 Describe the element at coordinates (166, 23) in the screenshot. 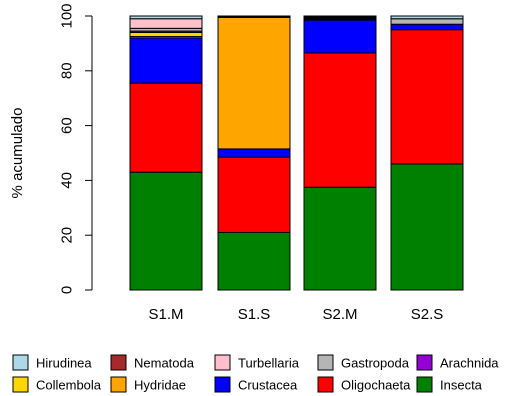

I see `bar-segment-s1-m-turbellaria` at that location.